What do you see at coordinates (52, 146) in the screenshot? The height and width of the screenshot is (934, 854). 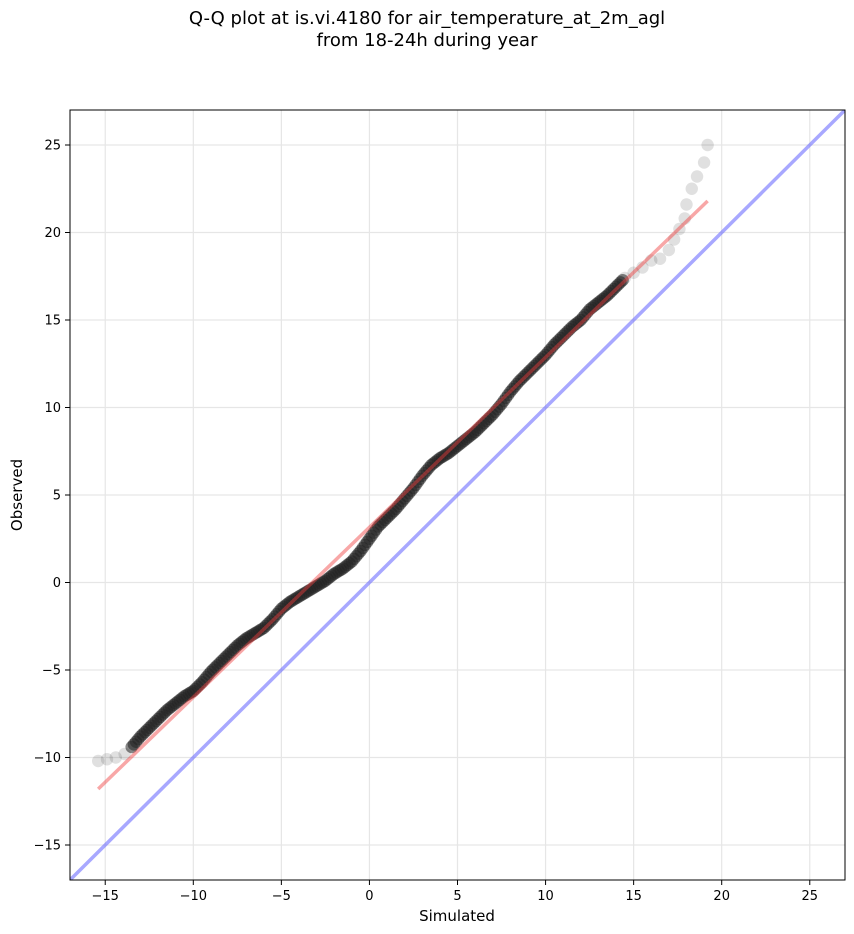 I see `y-tick-label: 25` at bounding box center [52, 146].